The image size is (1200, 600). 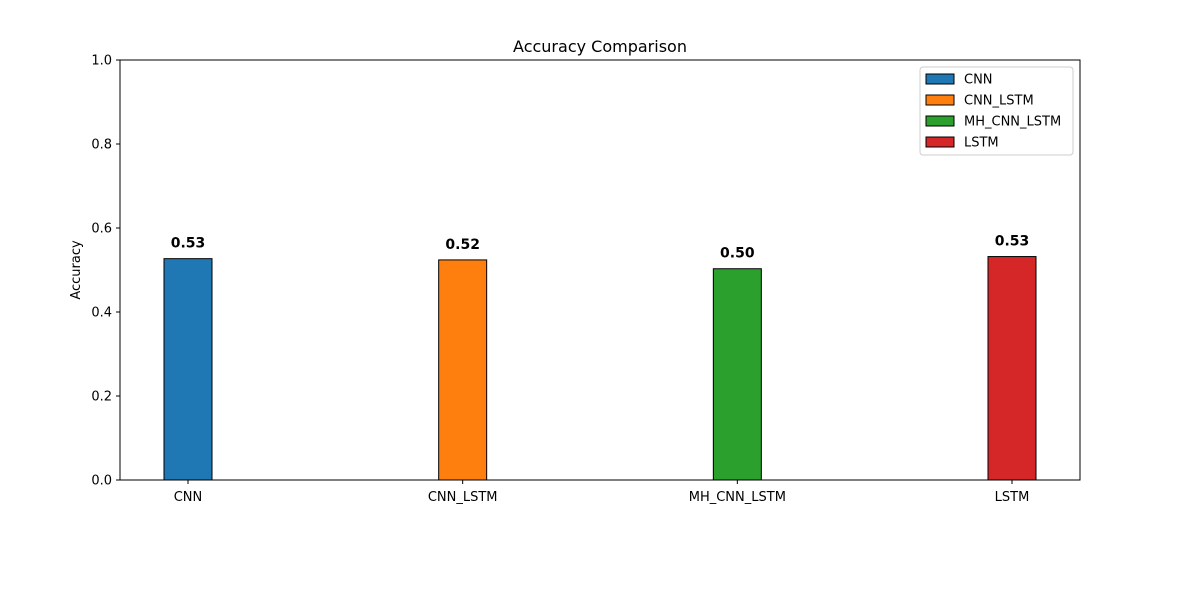 I want to click on value-label: 0.52, so click(x=462, y=245).